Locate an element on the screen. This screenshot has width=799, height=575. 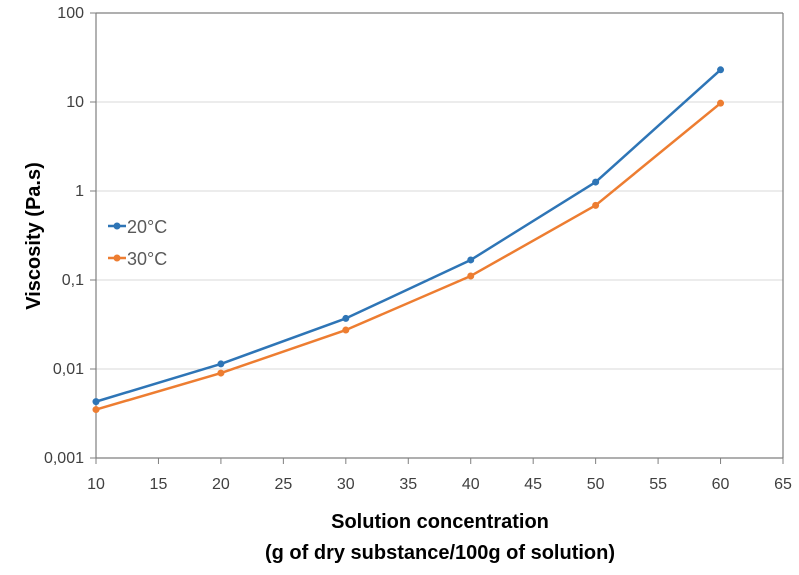
x-tick-label: 45 is located at coordinates (533, 484).